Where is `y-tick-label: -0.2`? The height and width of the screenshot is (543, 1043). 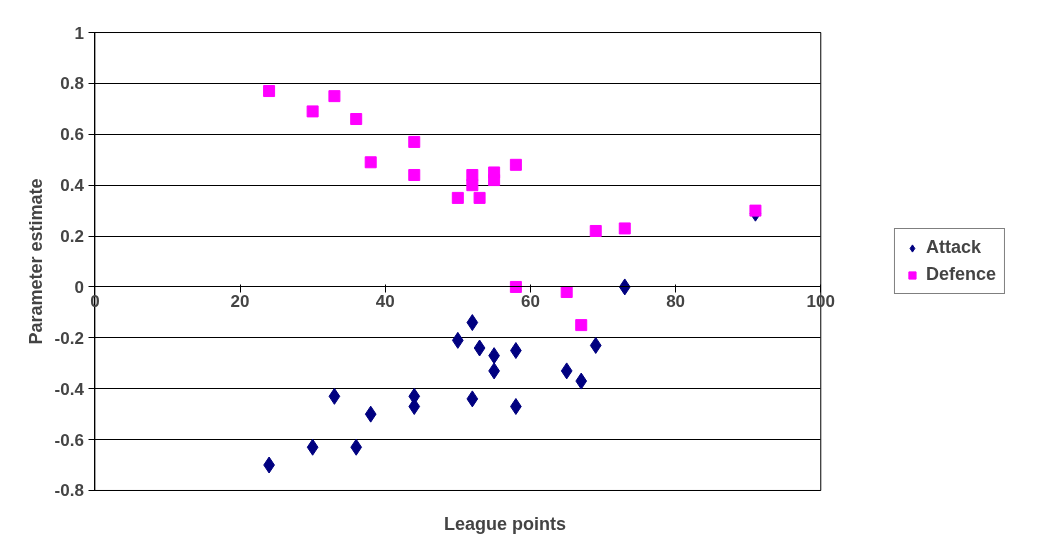
y-tick-label: -0.2 is located at coordinates (69, 338).